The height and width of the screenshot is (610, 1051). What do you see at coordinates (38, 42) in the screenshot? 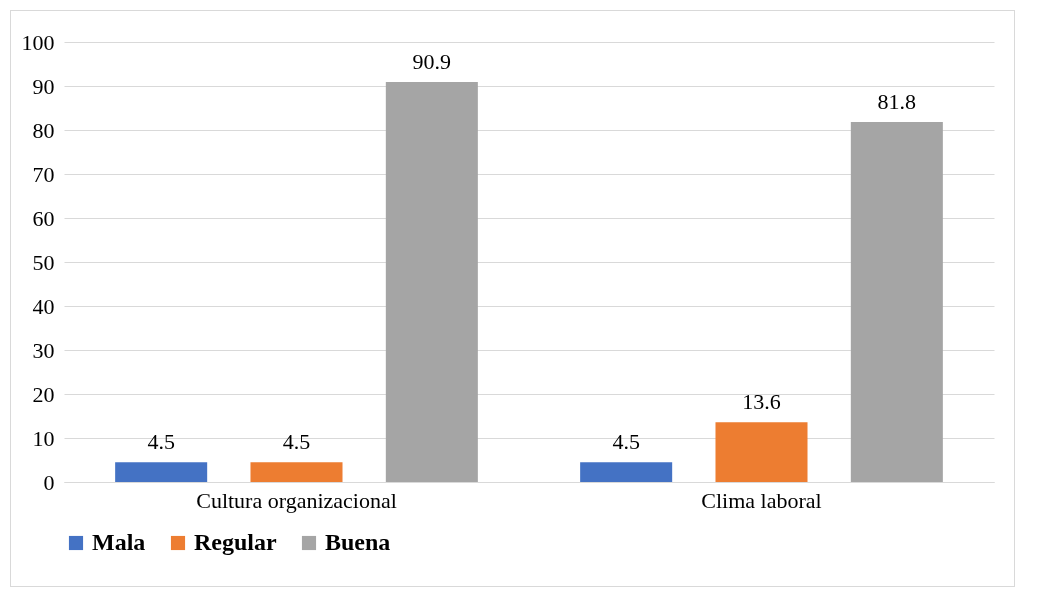
I see `y-tick-label: 100` at bounding box center [38, 42].